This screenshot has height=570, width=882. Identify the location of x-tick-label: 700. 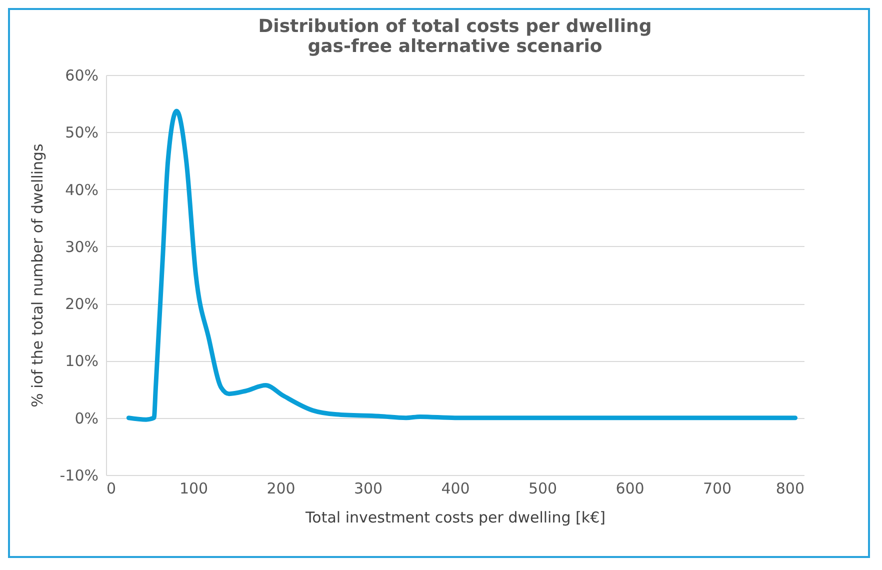
(717, 489).